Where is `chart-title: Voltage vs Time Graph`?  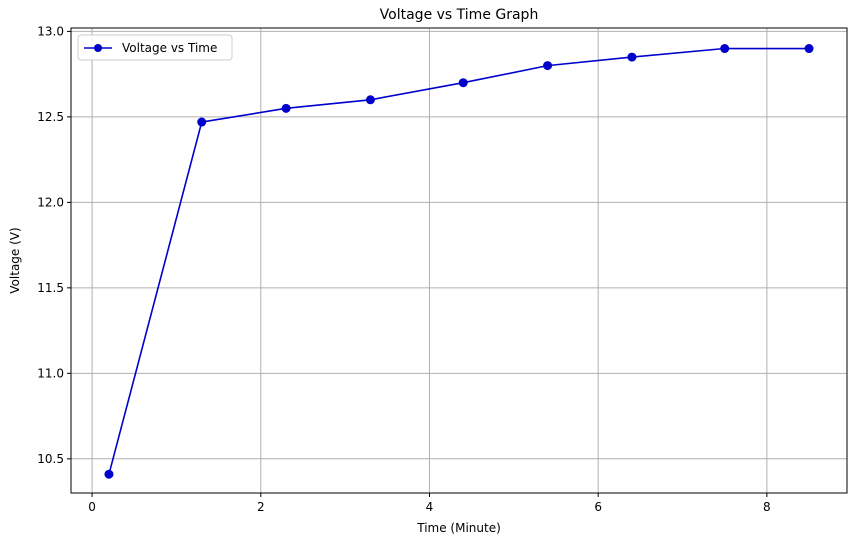 chart-title: Voltage vs Time Graph is located at coordinates (459, 15).